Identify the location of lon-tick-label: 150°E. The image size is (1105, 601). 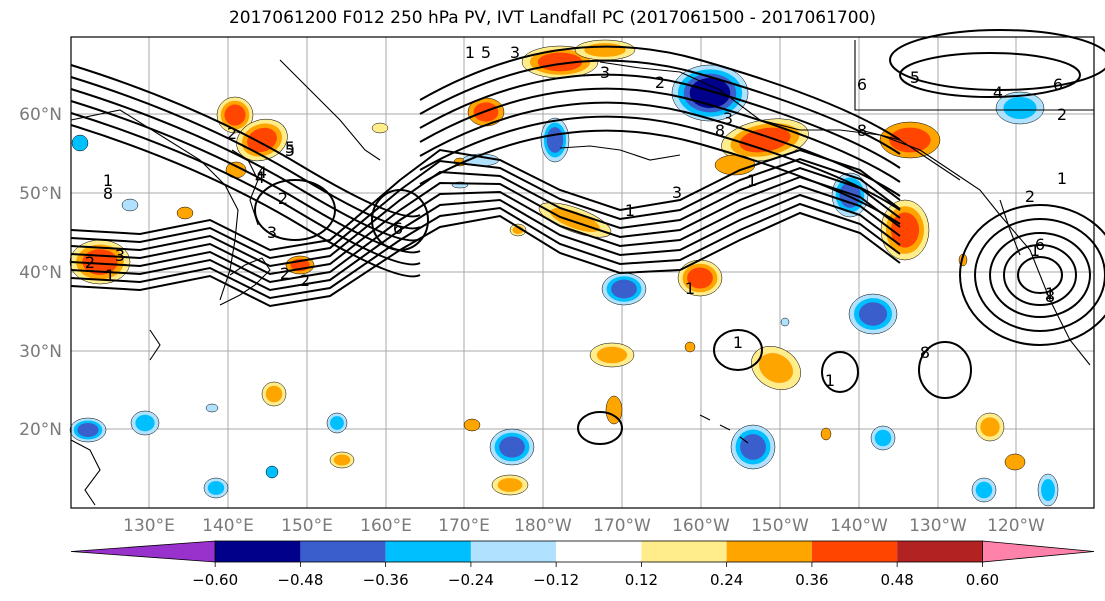
(307, 526).